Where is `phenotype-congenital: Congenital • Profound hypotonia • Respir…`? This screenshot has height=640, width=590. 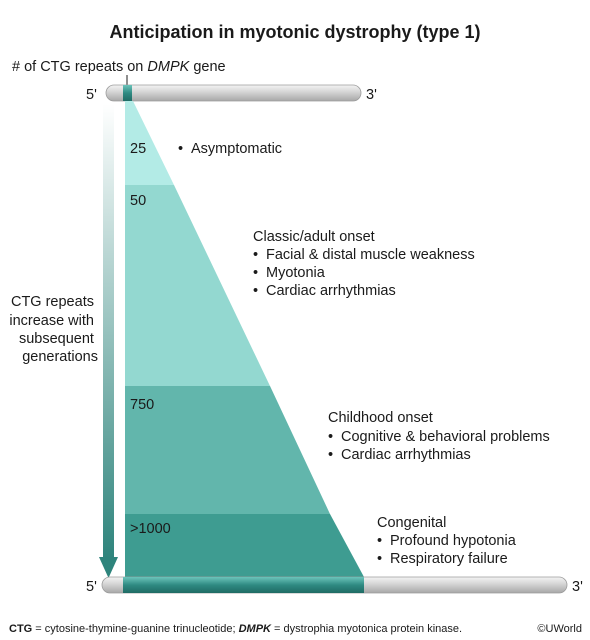 phenotype-congenital: Congenital • Profound hypotonia • Respir… is located at coordinates (447, 541).